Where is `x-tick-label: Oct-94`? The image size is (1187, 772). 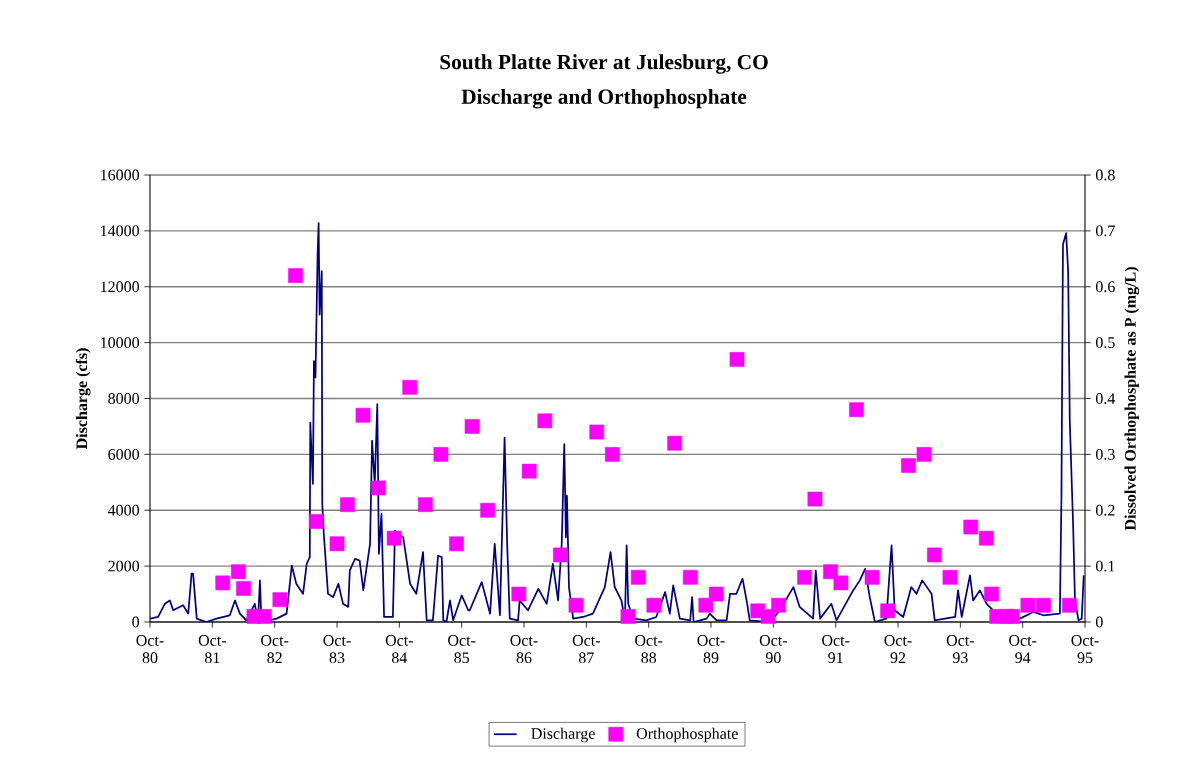
x-tick-label: Oct-94 is located at coordinates (1023, 649).